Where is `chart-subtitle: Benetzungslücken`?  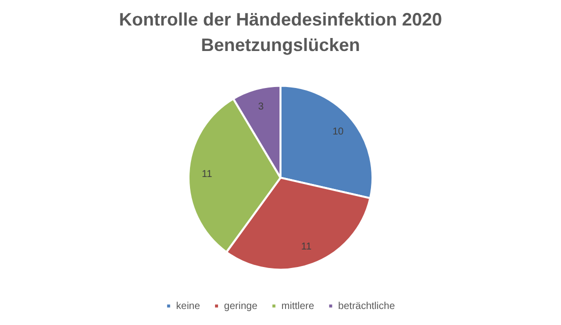 chart-subtitle: Benetzungslücken is located at coordinates (280, 44).